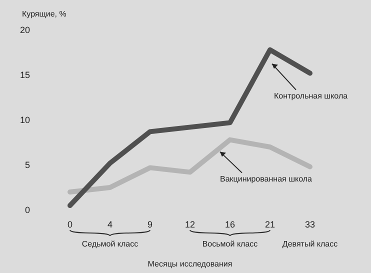 The height and width of the screenshot is (273, 371). I want to click on series-label: Вакцинированная школа, so click(266, 179).